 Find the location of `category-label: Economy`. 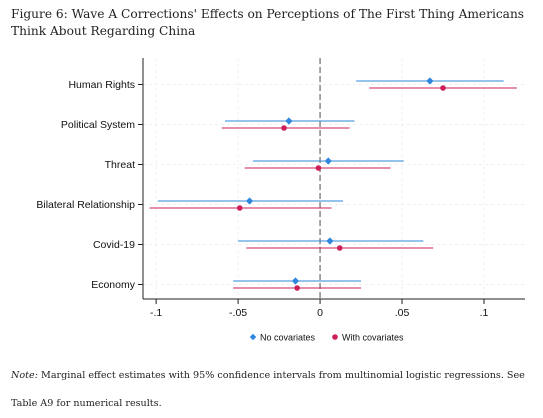

category-label: Economy is located at coordinates (113, 285).